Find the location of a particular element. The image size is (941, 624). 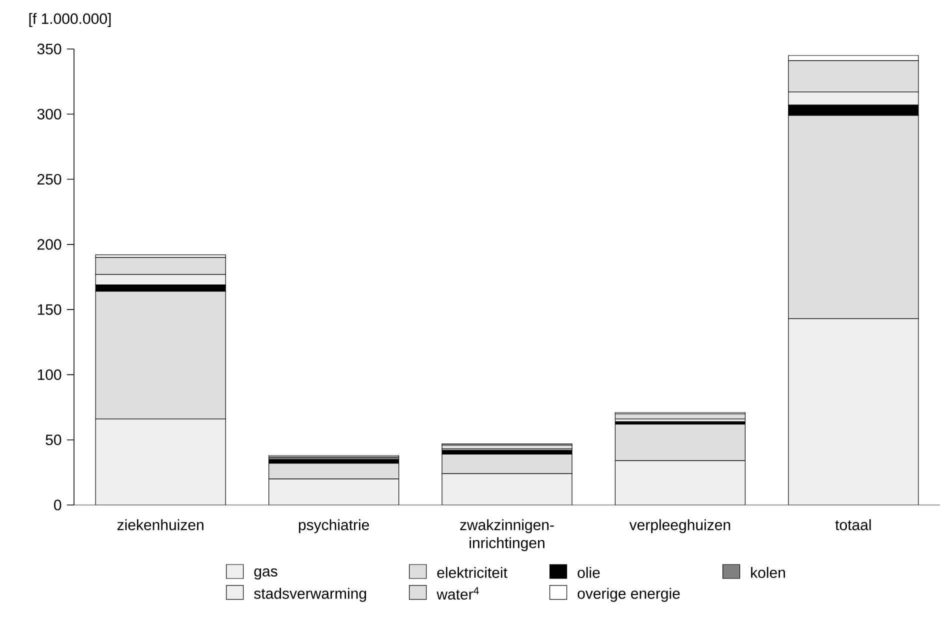

legend-label: elektriciteit is located at coordinates (472, 572).